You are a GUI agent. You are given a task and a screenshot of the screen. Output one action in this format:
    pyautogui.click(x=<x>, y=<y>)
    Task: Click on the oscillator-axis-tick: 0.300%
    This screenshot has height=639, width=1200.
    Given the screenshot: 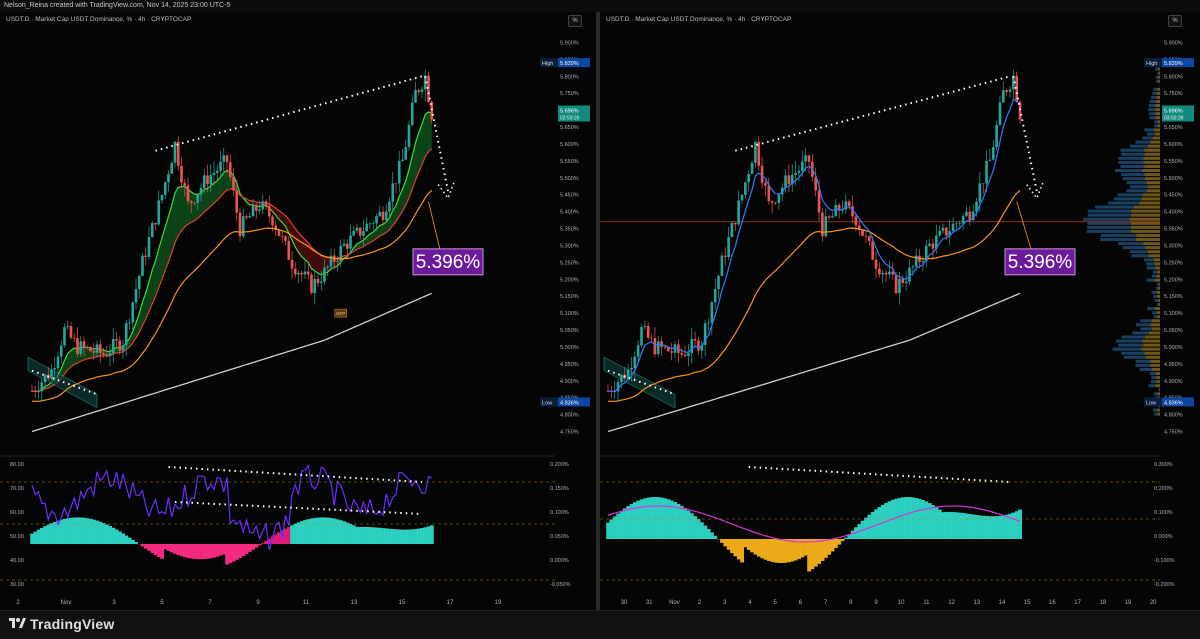 What is the action you would take?
    pyautogui.click(x=1163, y=465)
    